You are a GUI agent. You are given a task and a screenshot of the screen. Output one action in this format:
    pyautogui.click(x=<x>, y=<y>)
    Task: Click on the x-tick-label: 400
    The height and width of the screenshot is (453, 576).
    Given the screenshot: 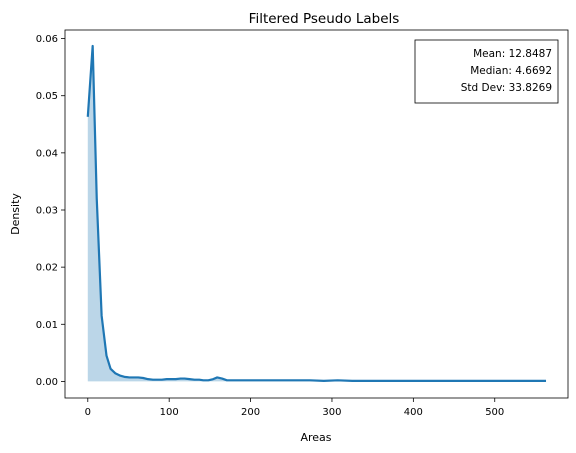 What is the action you would take?
    pyautogui.click(x=413, y=412)
    